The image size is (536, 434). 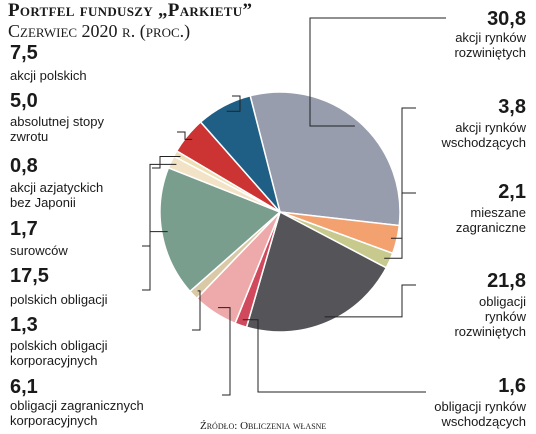 I want to click on slice-value-em_bonds: 1,6, so click(x=512, y=386).